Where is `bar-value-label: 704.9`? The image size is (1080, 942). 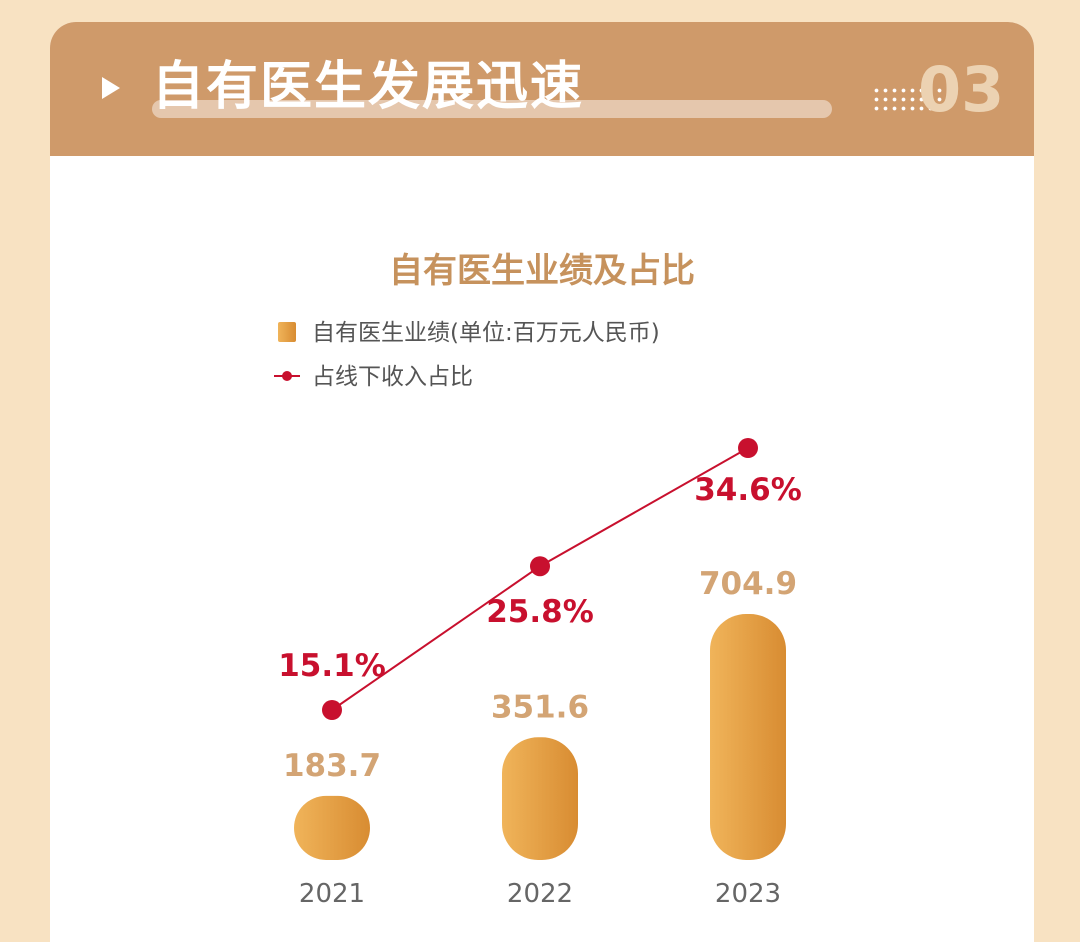 bar-value-label: 704.9 is located at coordinates (748, 584).